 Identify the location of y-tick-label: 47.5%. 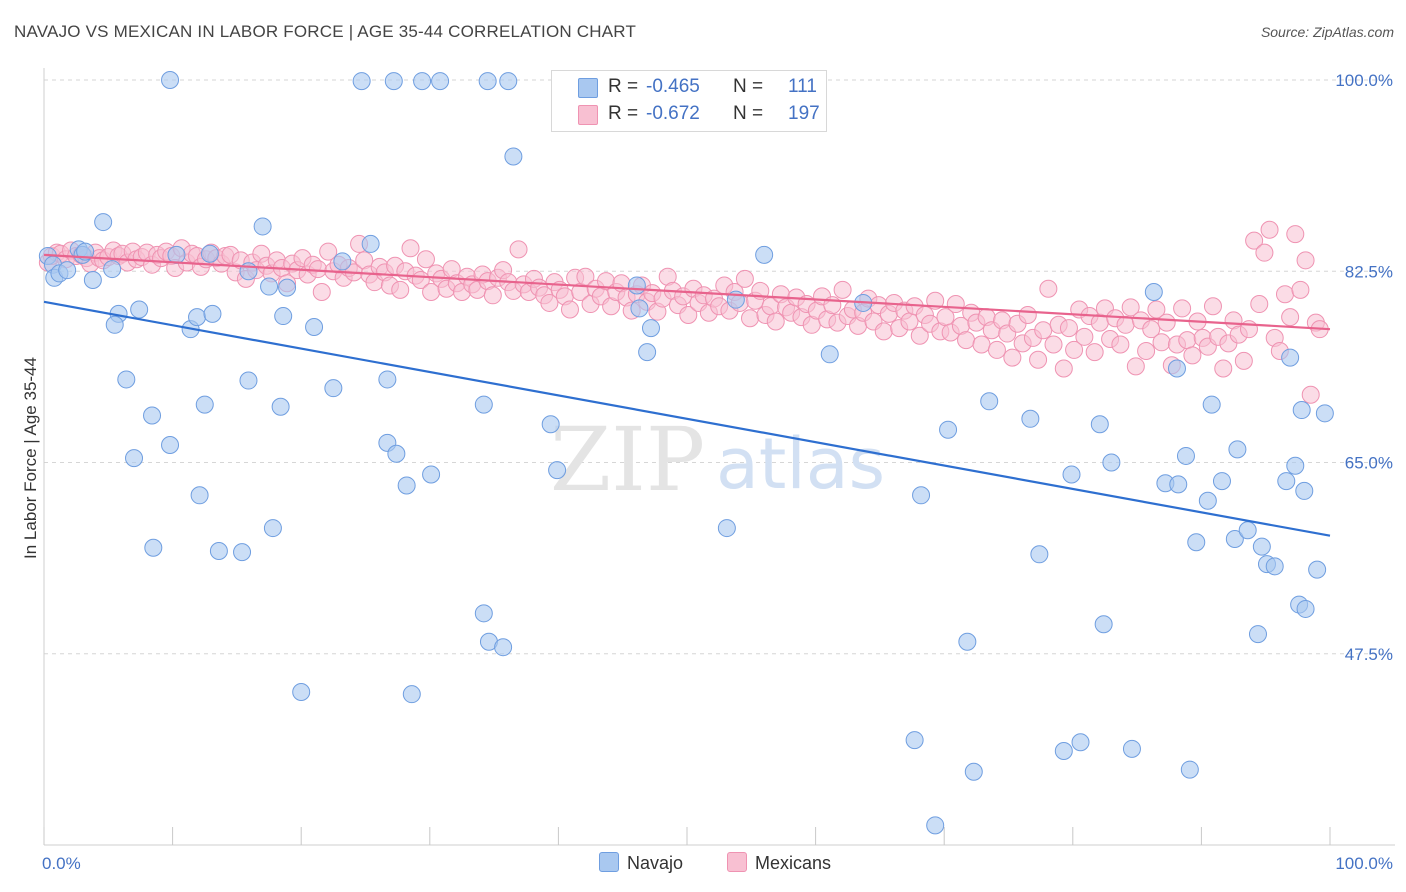
(1369, 654).